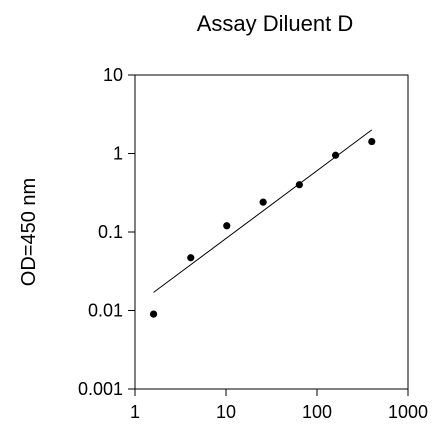 This screenshot has width=438, height=430. I want to click on chart-title: Assay Diluent D, so click(275, 23).